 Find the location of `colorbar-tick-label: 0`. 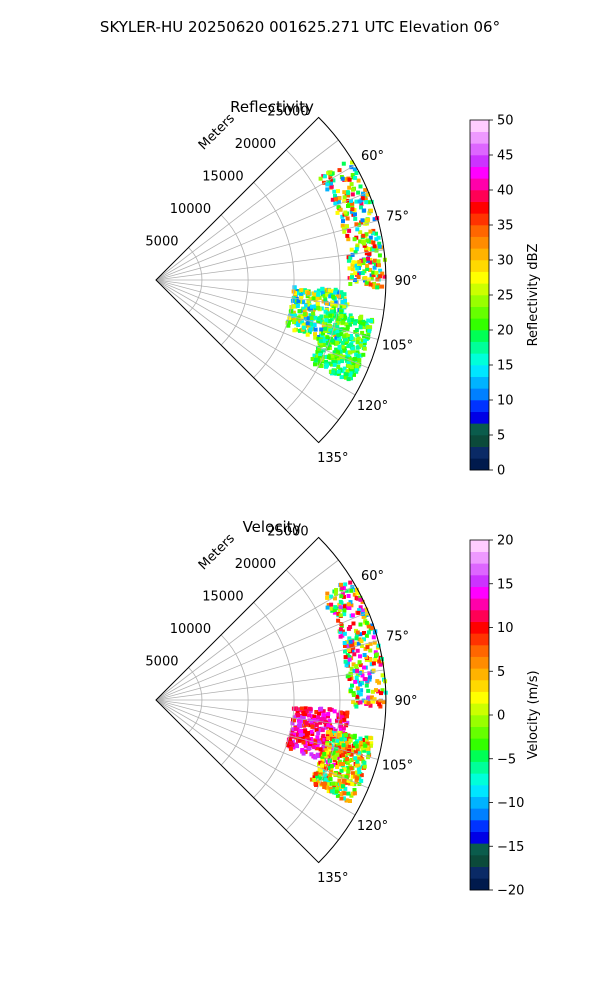

colorbar-tick-label: 0 is located at coordinates (501, 716).